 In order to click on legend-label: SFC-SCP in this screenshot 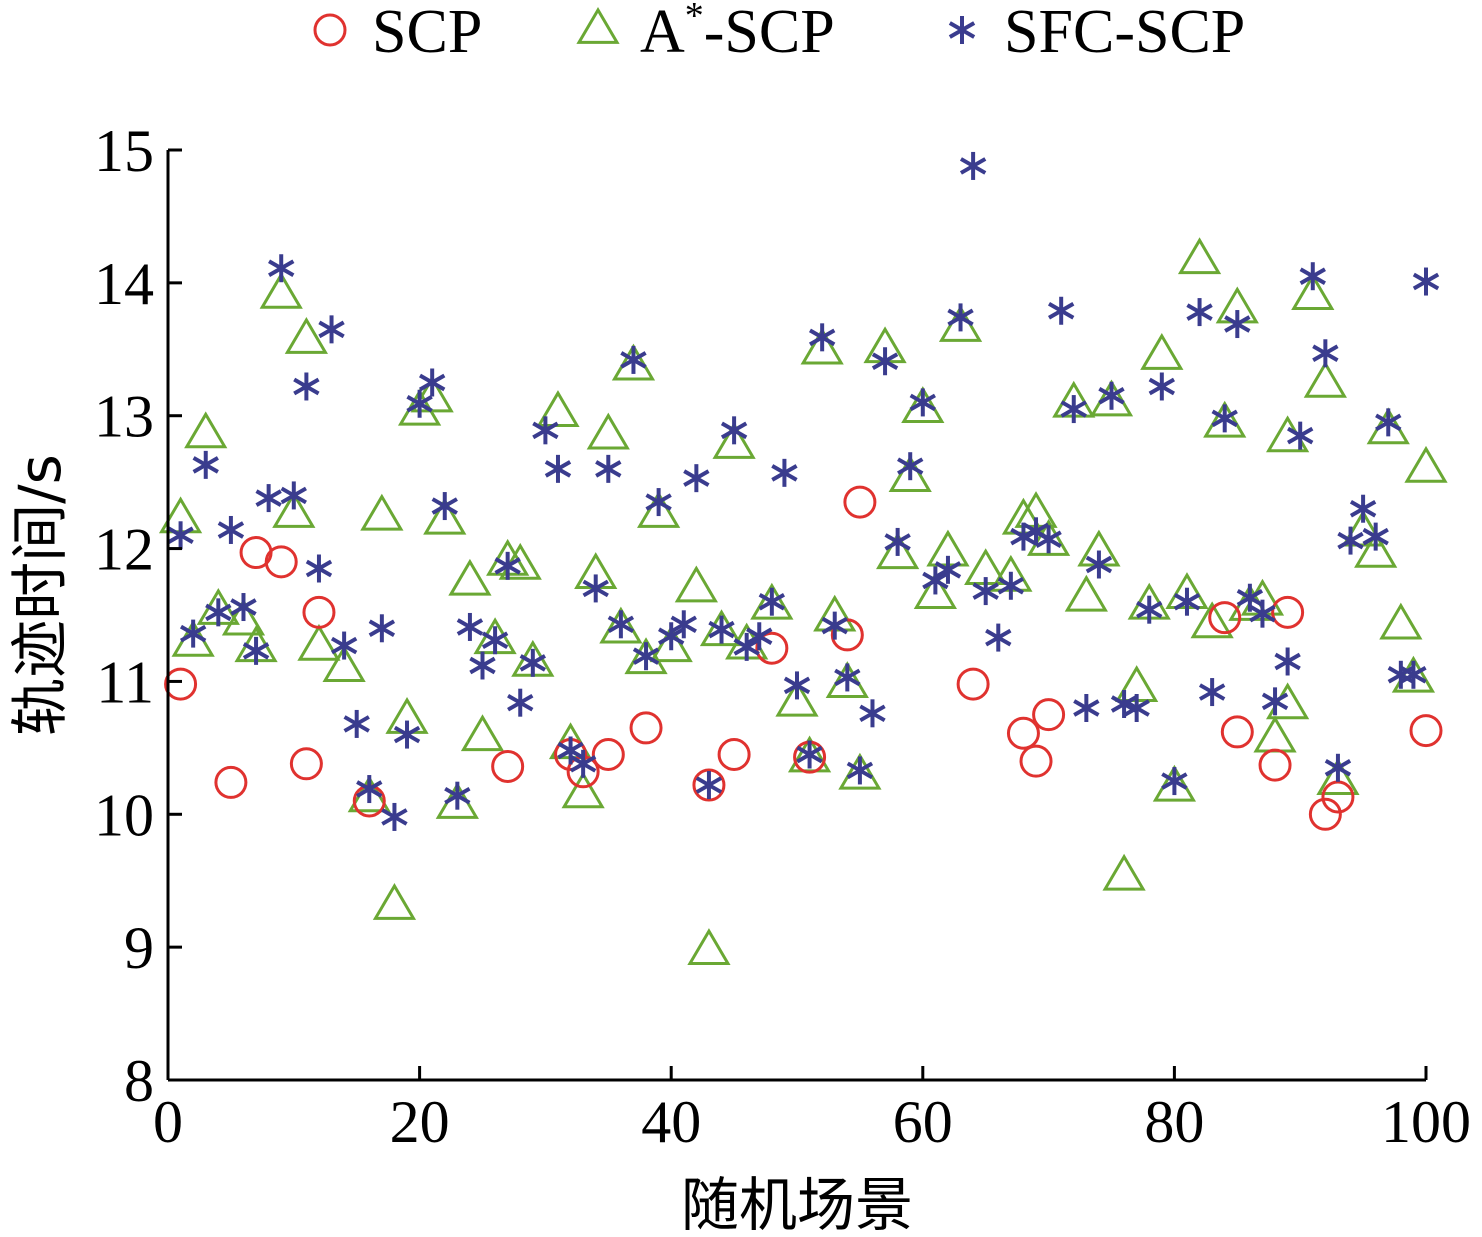, I will do `click(1124, 33)`.